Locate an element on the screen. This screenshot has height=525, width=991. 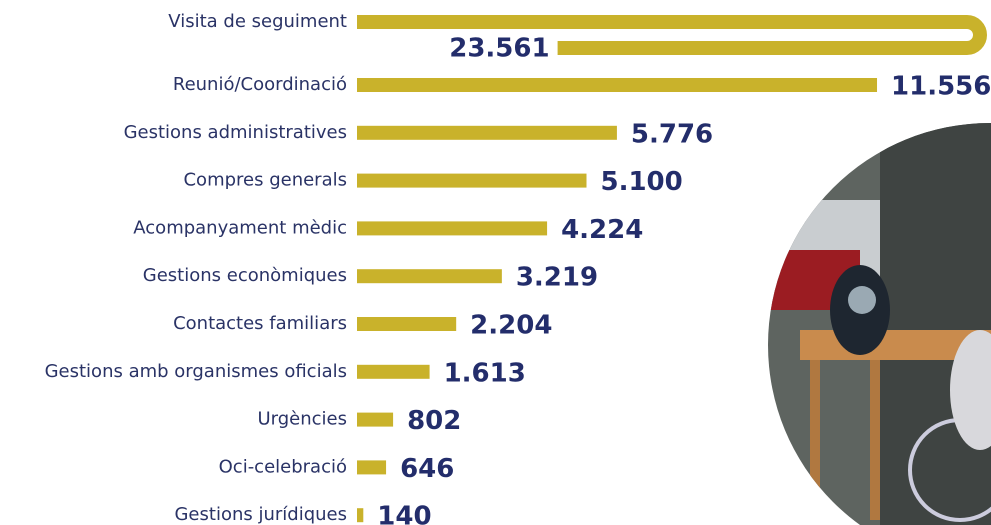
category-label: Gestions administratives is located at coordinates (235, 132).